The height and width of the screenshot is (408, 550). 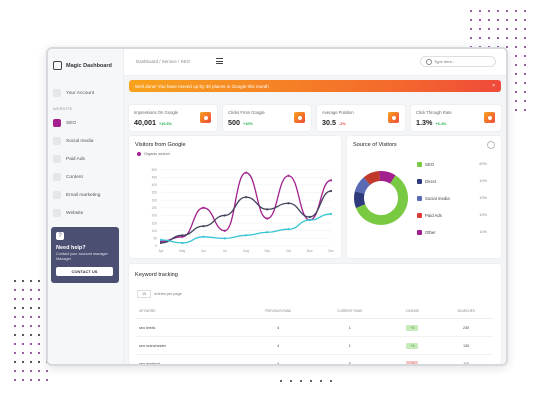 What do you see at coordinates (74, 177) in the screenshot?
I see `sidebar-item-label: Content` at bounding box center [74, 177].